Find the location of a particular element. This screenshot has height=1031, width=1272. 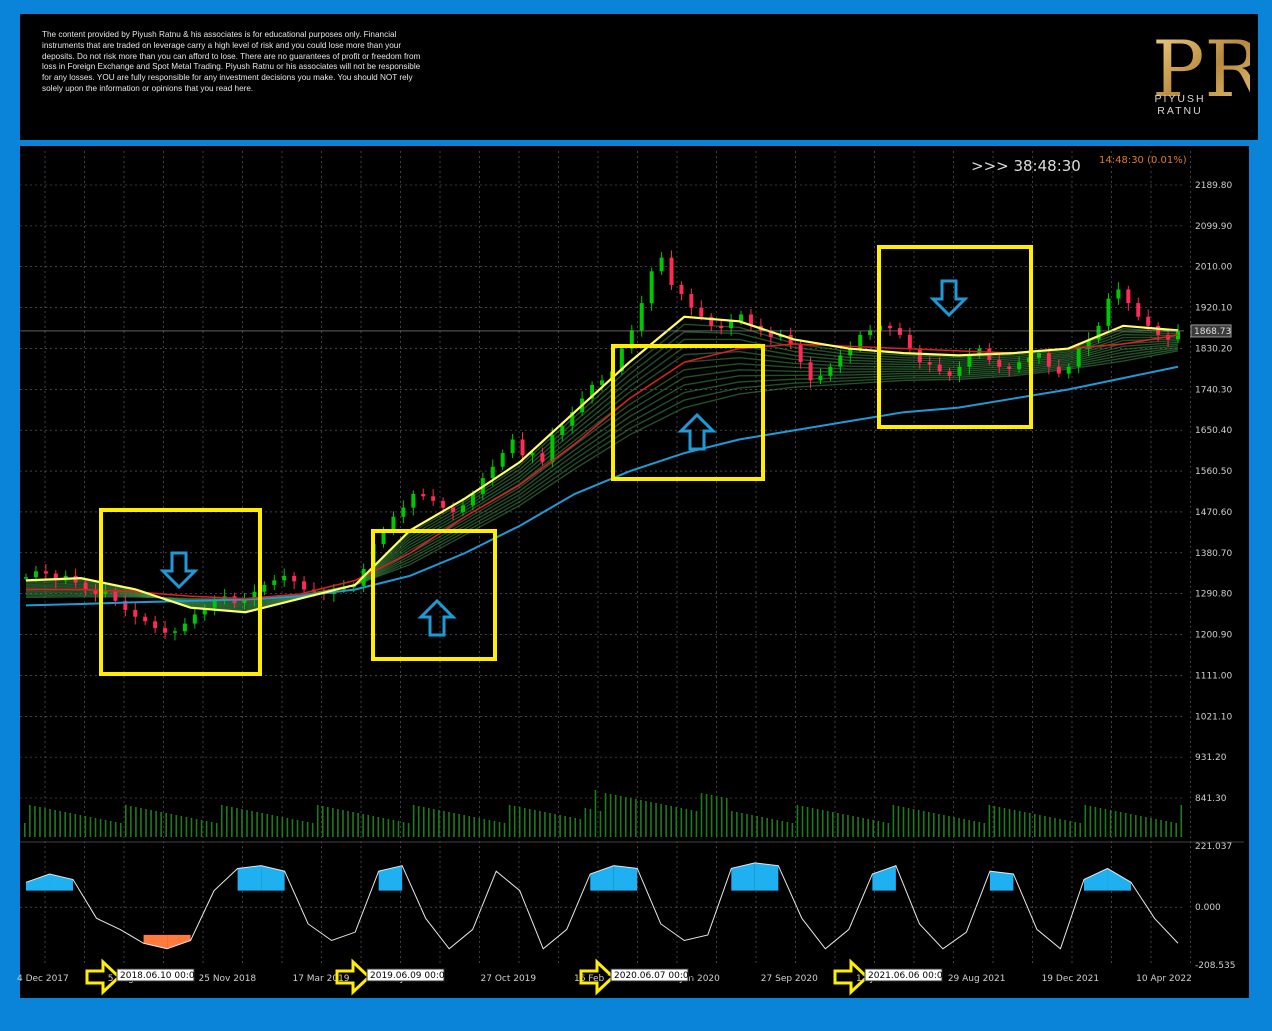

x-tick-label: 27 Sep 2020 is located at coordinates (789, 979).